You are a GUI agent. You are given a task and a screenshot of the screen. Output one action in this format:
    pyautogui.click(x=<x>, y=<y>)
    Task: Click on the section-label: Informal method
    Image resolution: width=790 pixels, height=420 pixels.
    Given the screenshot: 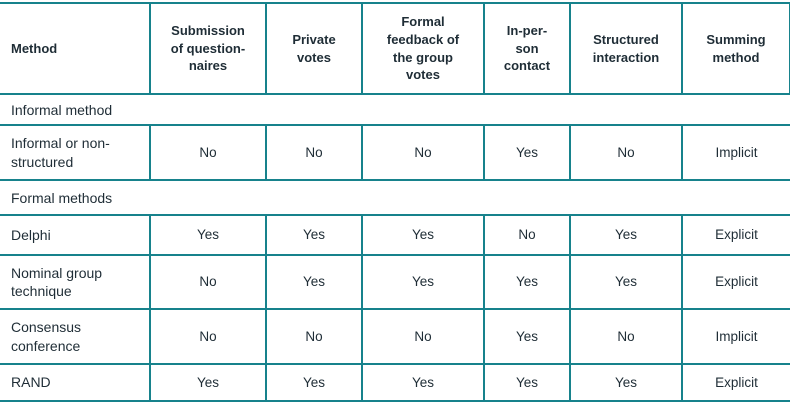 What is the action you would take?
    pyautogui.click(x=395, y=110)
    